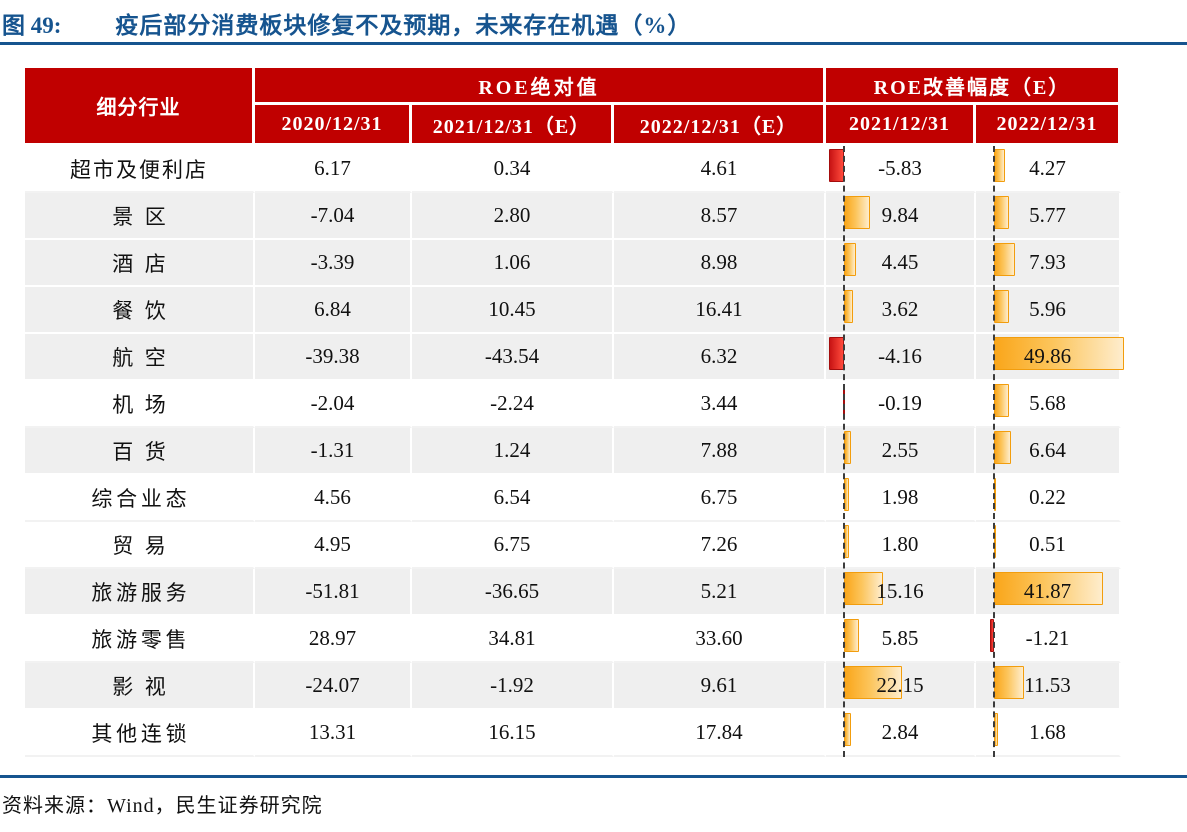 The width and height of the screenshot is (1187, 832). What do you see at coordinates (32, 25) in the screenshot?
I see `figure-number: 图 49:` at bounding box center [32, 25].